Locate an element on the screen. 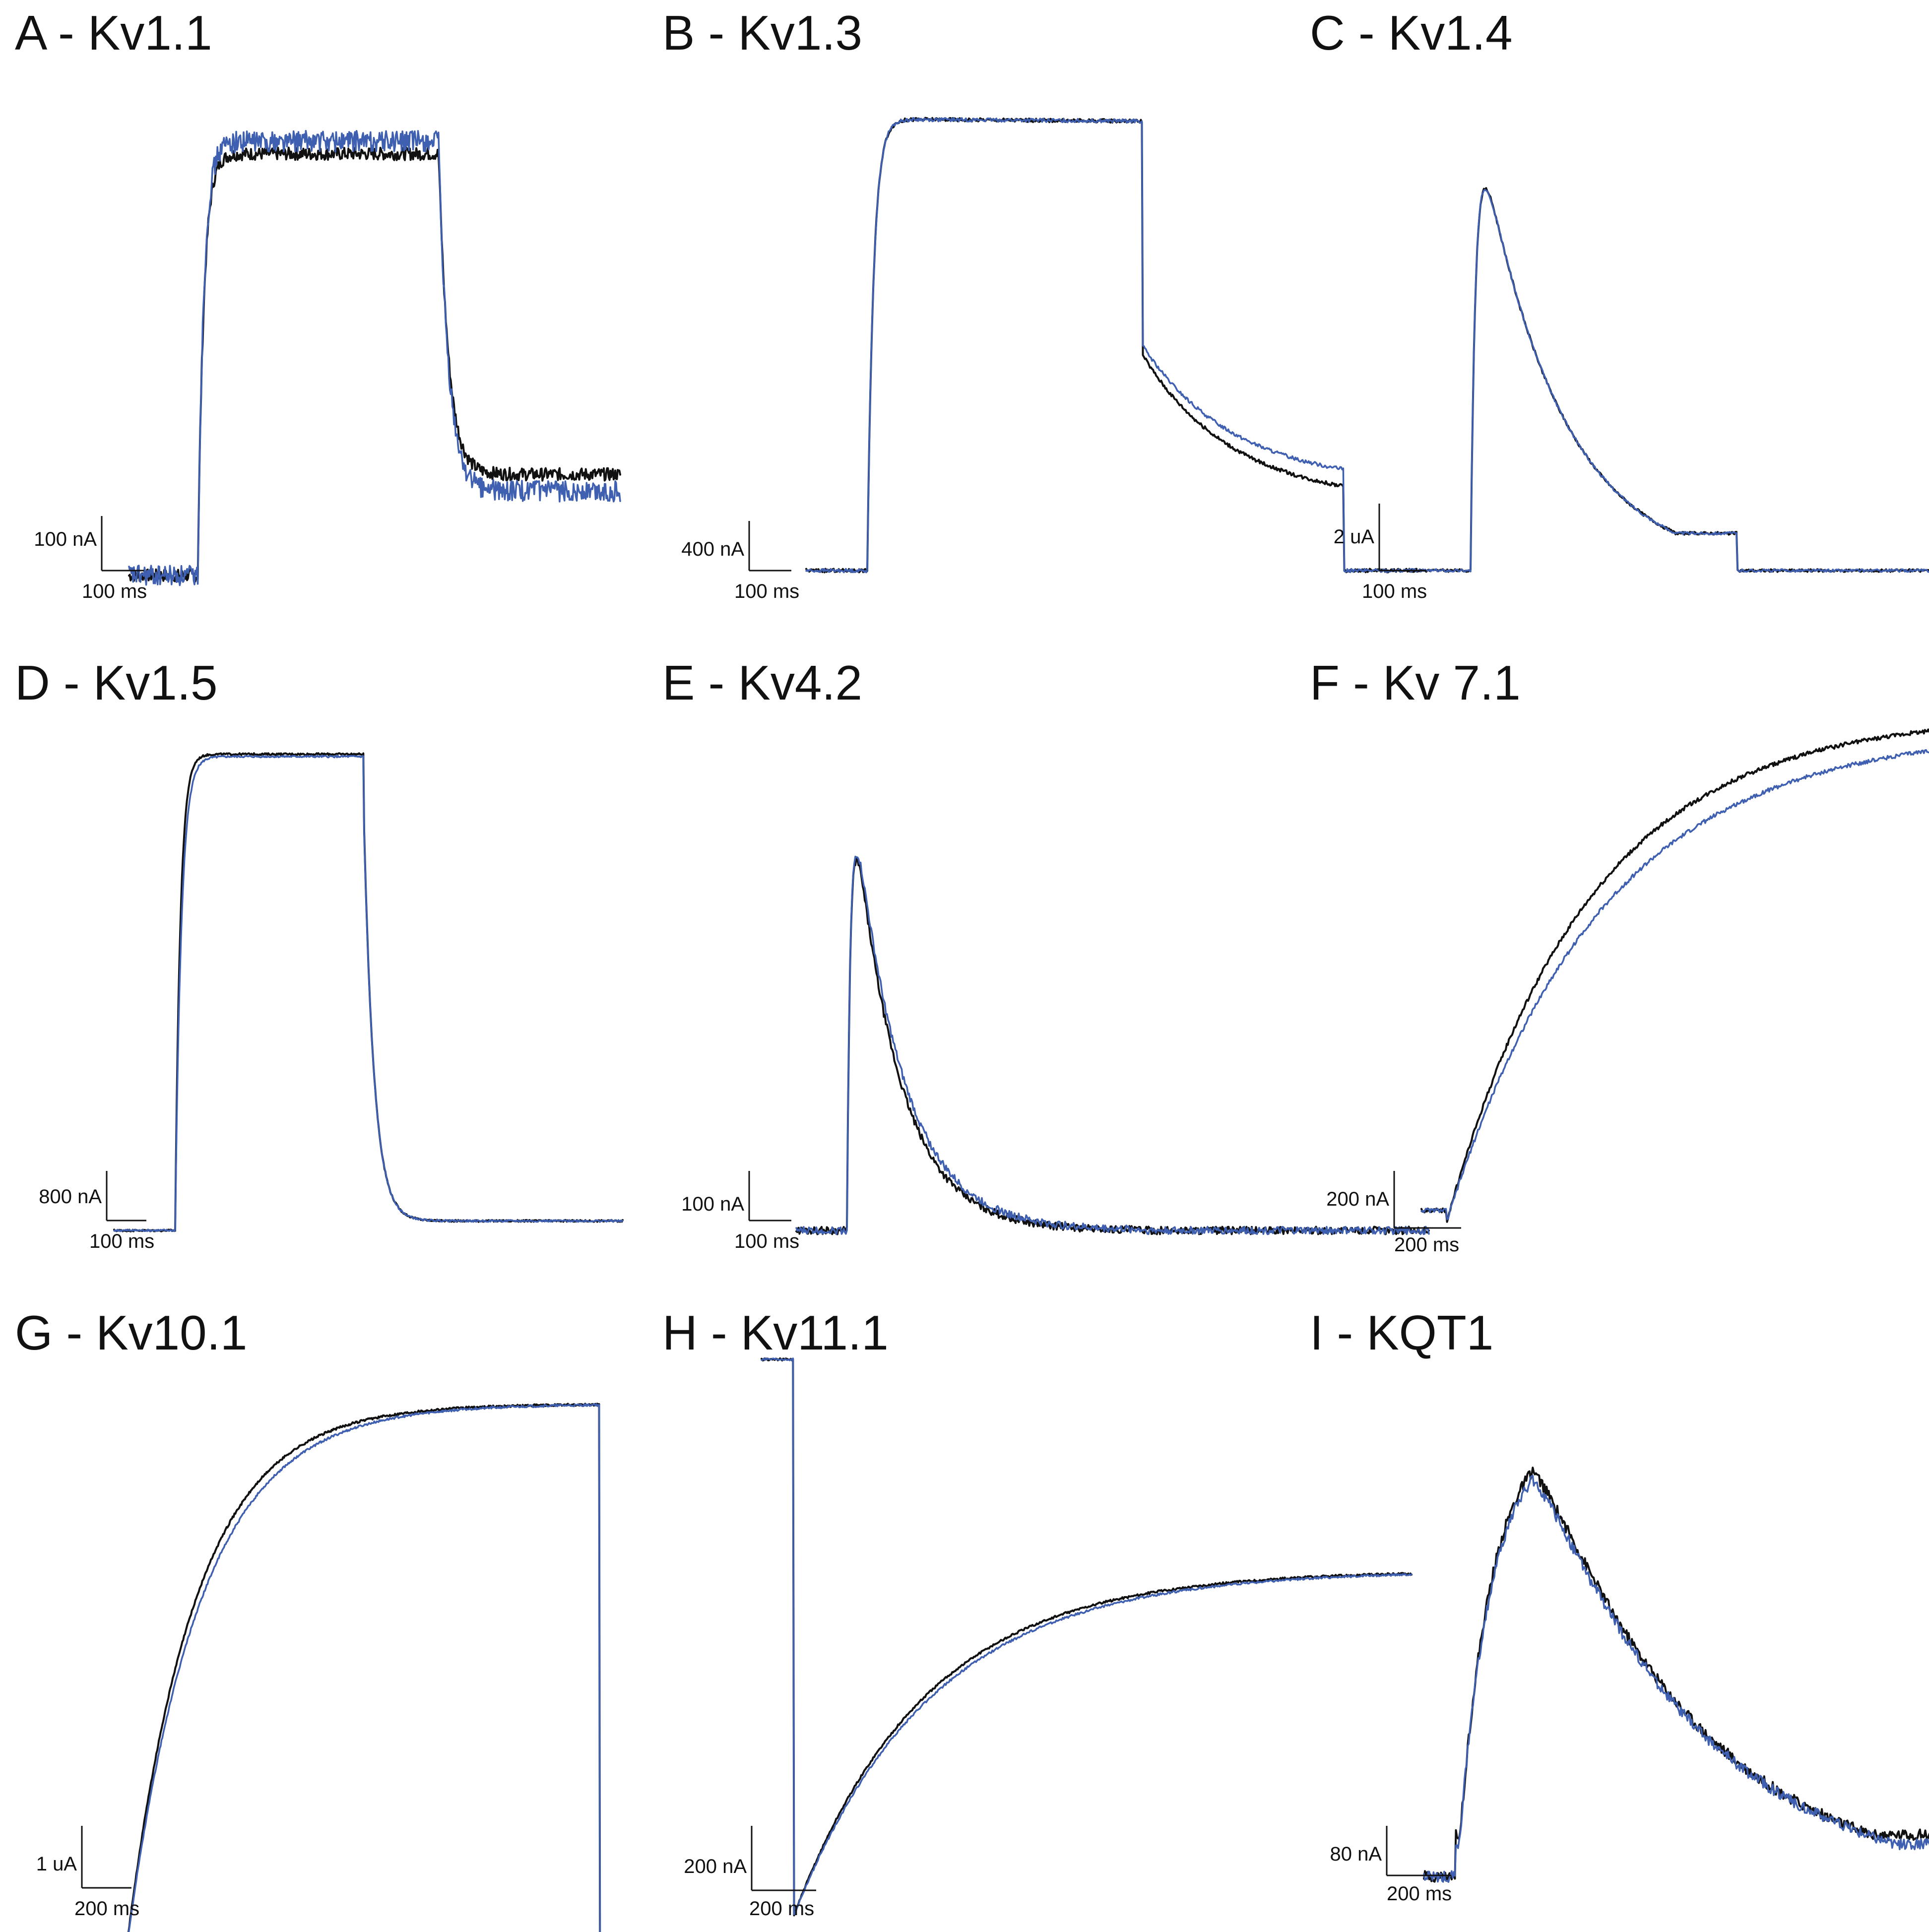 This screenshot has height=1932, width=1929. panel-d: D - Kv1.5 800 nA 100 ms is located at coordinates (319, 954).